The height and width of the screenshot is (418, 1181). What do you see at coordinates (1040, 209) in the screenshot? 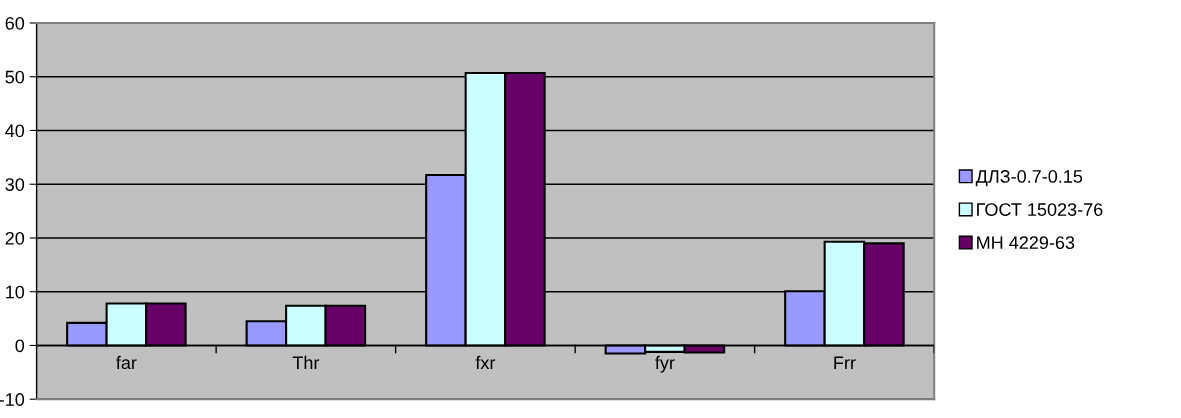
I see `legend-label: ГОСТ 15023-76` at bounding box center [1040, 209].